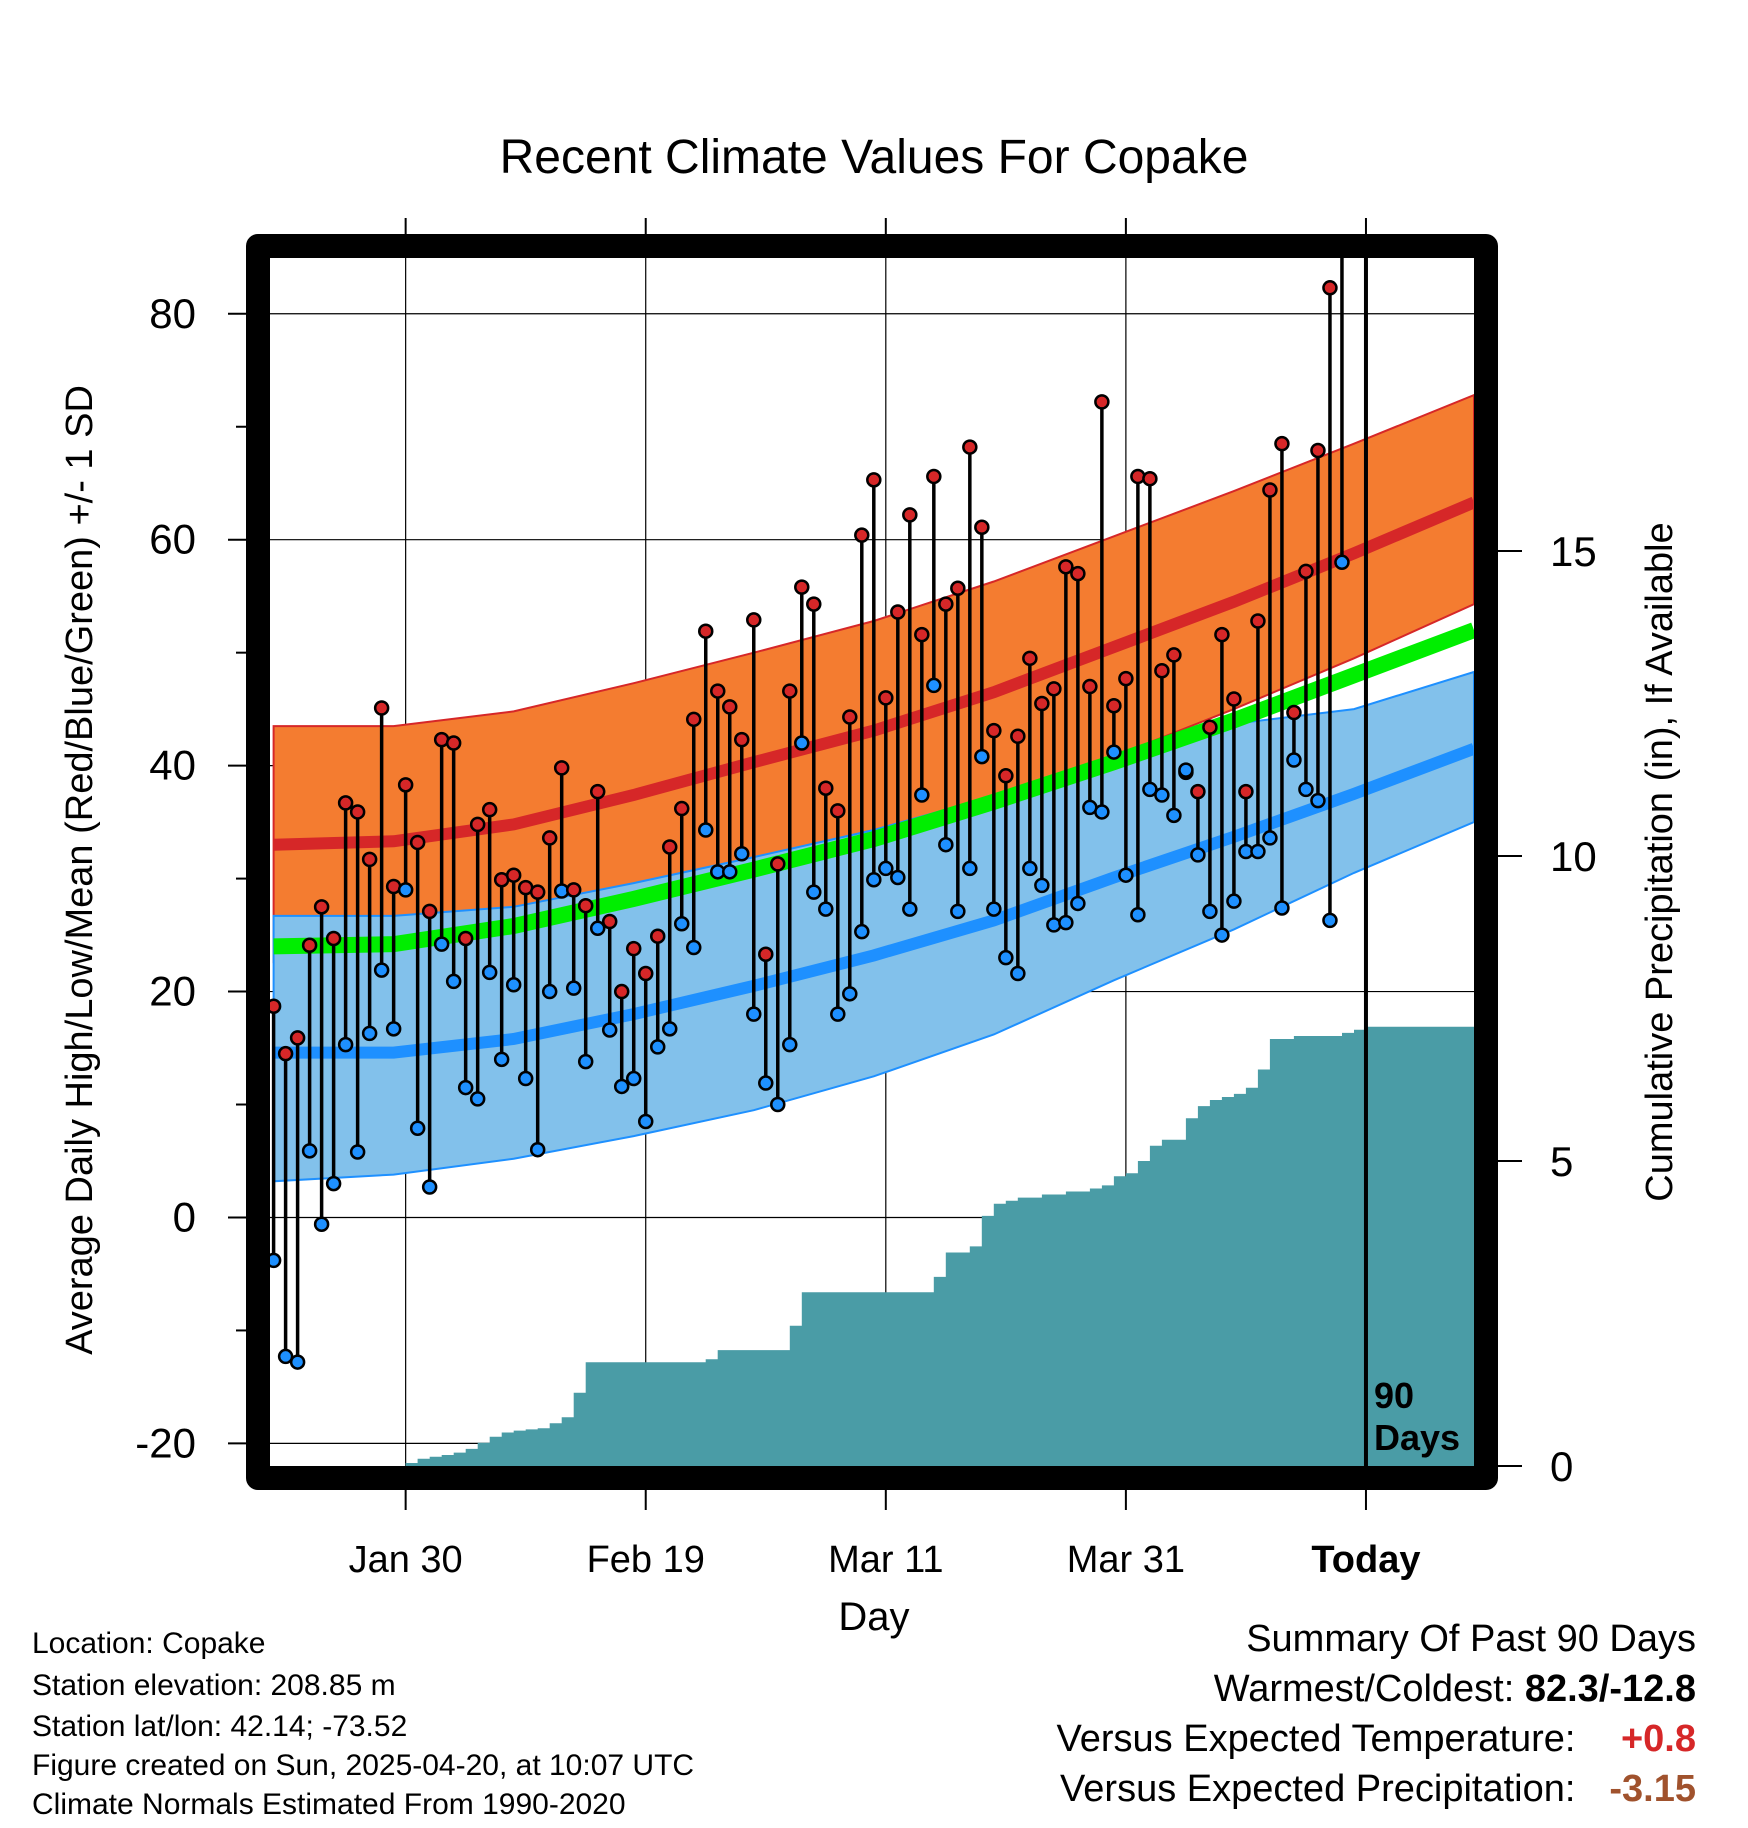 The image size is (1748, 1828). What do you see at coordinates (406, 1560) in the screenshot?
I see `x-tick-label: Jan 30` at bounding box center [406, 1560].